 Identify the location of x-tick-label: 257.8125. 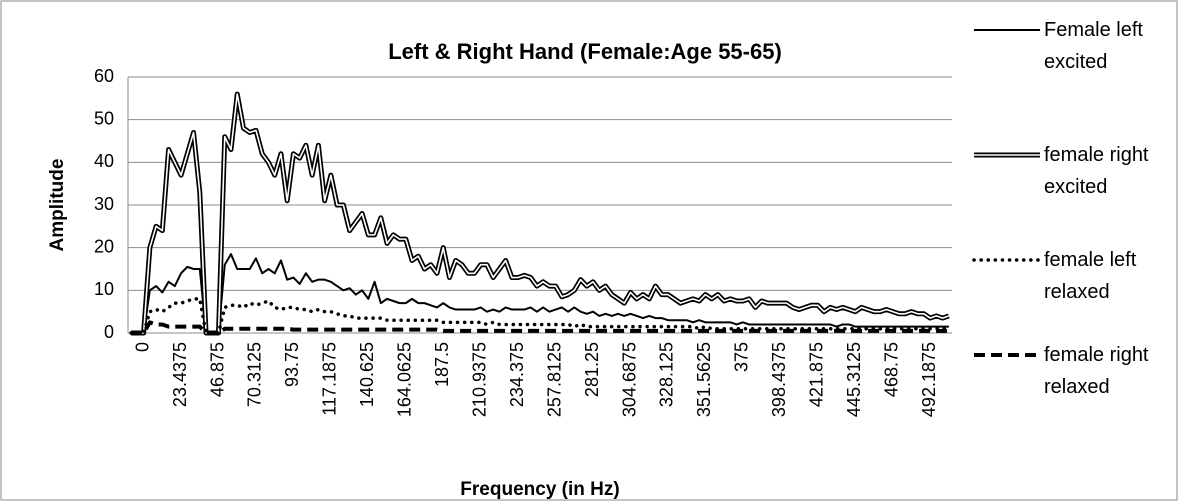
(554, 379).